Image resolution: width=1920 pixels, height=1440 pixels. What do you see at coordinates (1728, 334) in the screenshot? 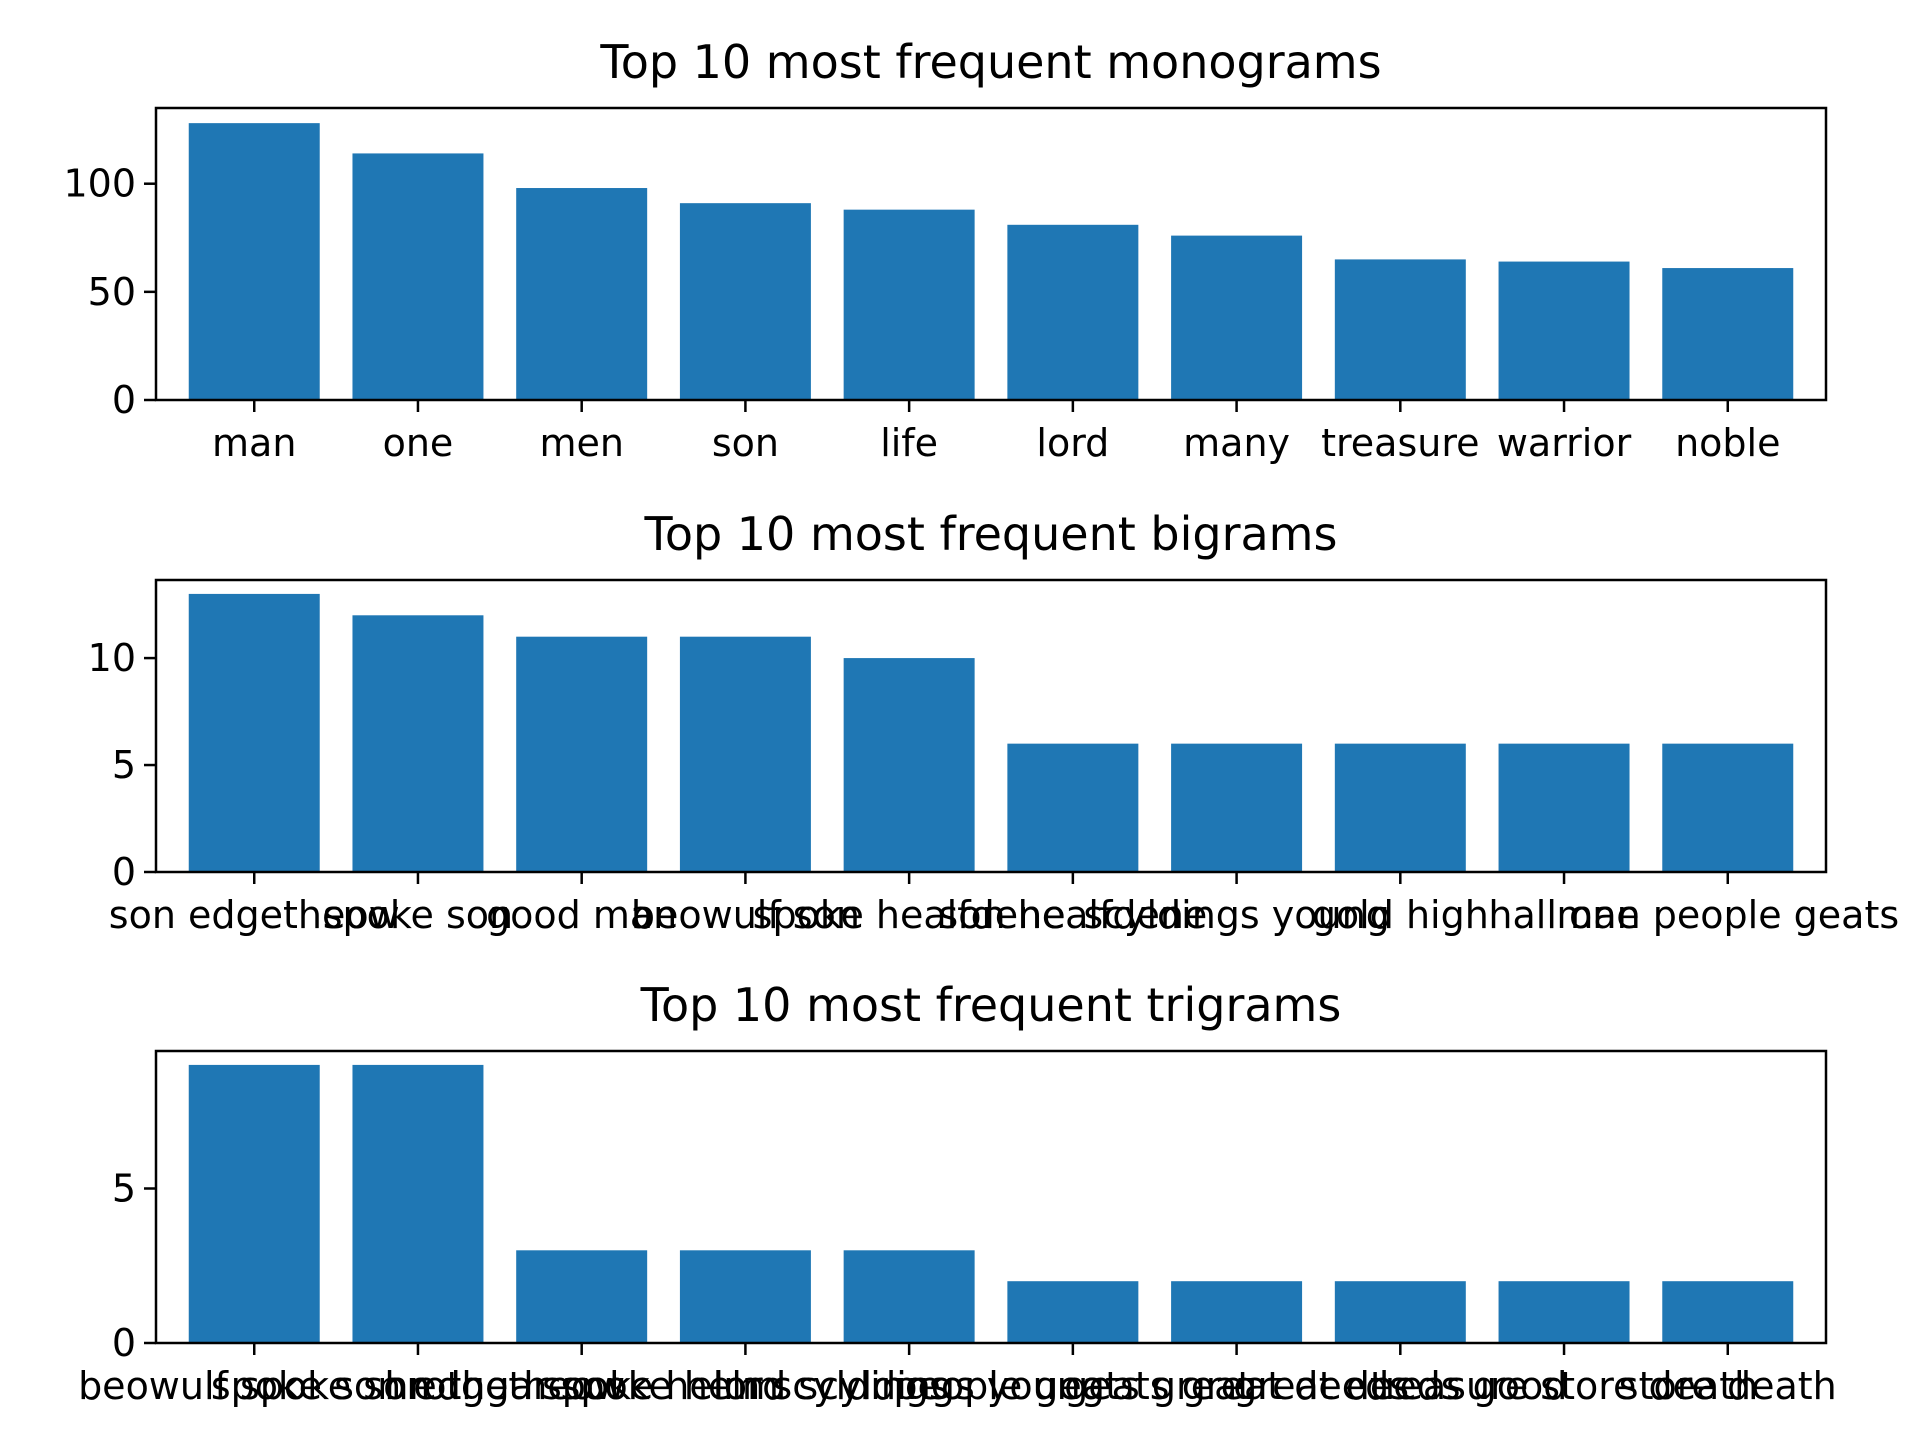
I see `bar-noble` at bounding box center [1728, 334].